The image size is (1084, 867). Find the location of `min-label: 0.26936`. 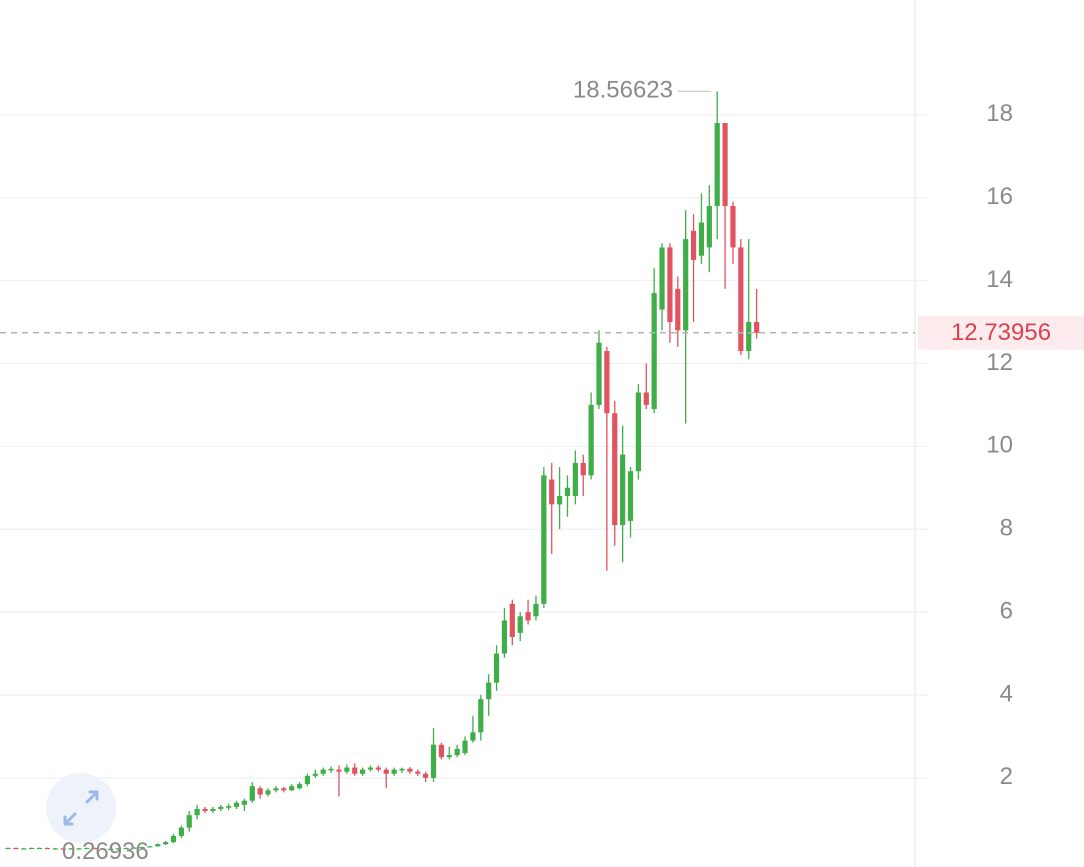

min-label: 0.26936 is located at coordinates (105, 851).